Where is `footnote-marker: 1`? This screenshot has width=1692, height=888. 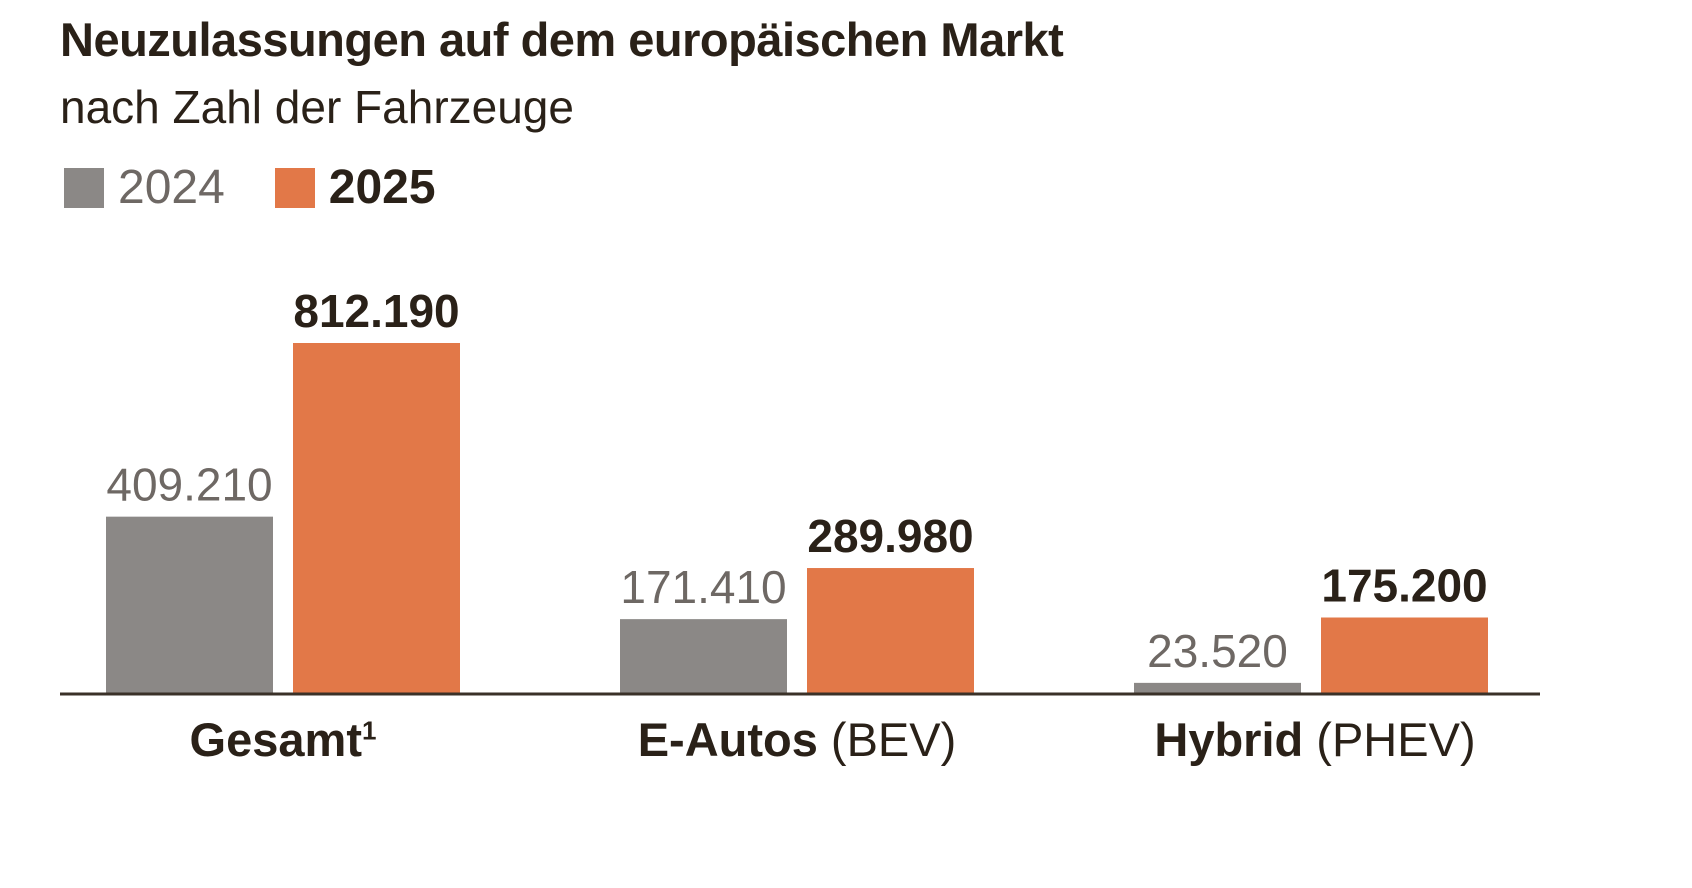
footnote-marker: 1 is located at coordinates (369, 730).